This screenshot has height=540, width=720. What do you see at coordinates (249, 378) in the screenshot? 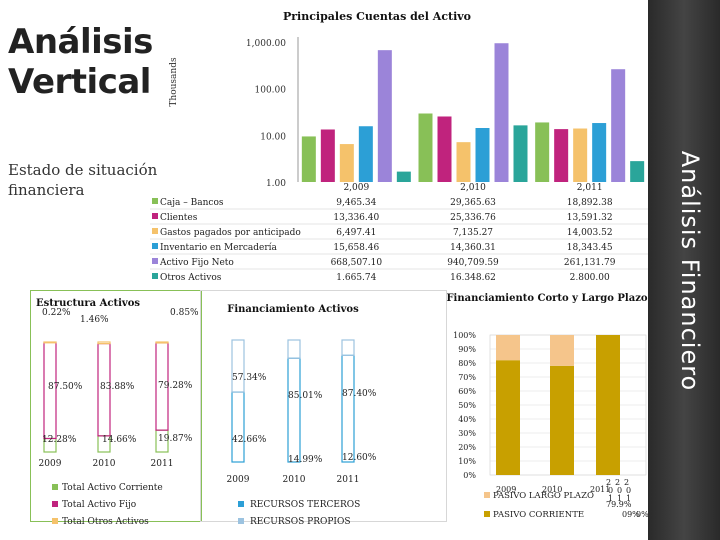
I see `data-label: 57.34%` at bounding box center [249, 378].